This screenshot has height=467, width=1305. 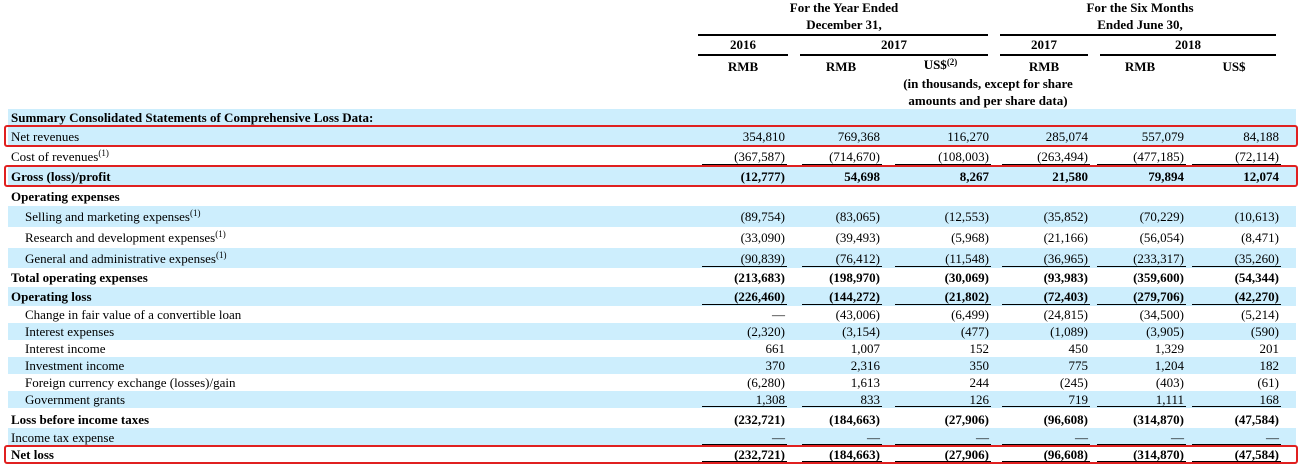 What do you see at coordinates (1078, 399) in the screenshot?
I see `cell-value: 719` at bounding box center [1078, 399].